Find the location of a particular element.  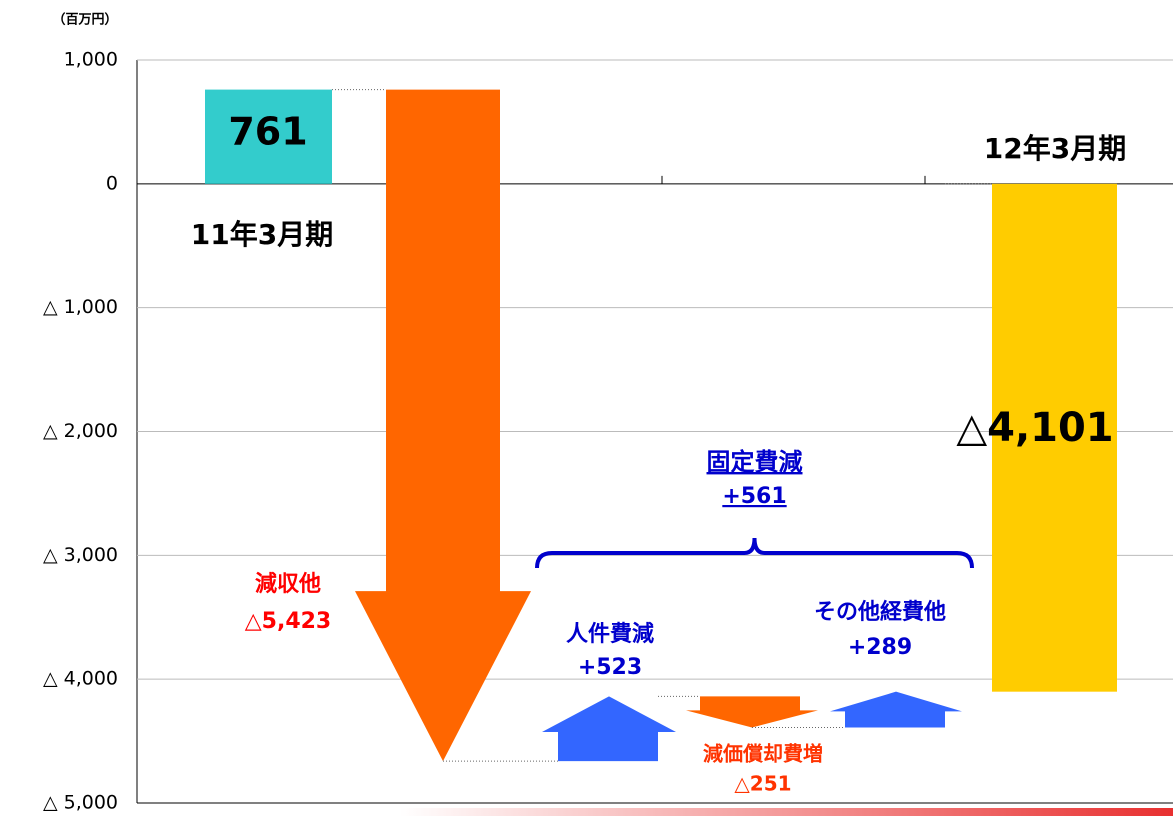

annotation-value: +561 is located at coordinates (754, 496).